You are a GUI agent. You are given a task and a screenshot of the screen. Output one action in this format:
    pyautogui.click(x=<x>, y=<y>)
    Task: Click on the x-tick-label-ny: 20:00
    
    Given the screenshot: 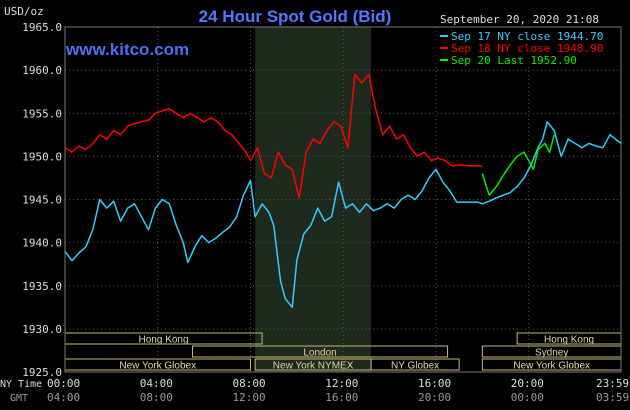 What is the action you would take?
    pyautogui.click(x=527, y=383)
    